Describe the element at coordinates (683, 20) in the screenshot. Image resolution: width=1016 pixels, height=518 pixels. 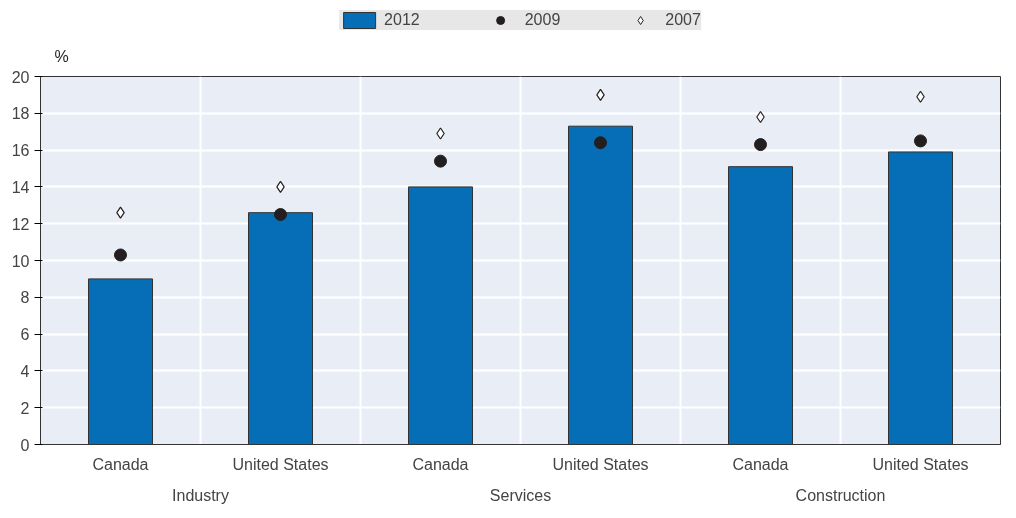
I see `legend-label: 2007` at that location.